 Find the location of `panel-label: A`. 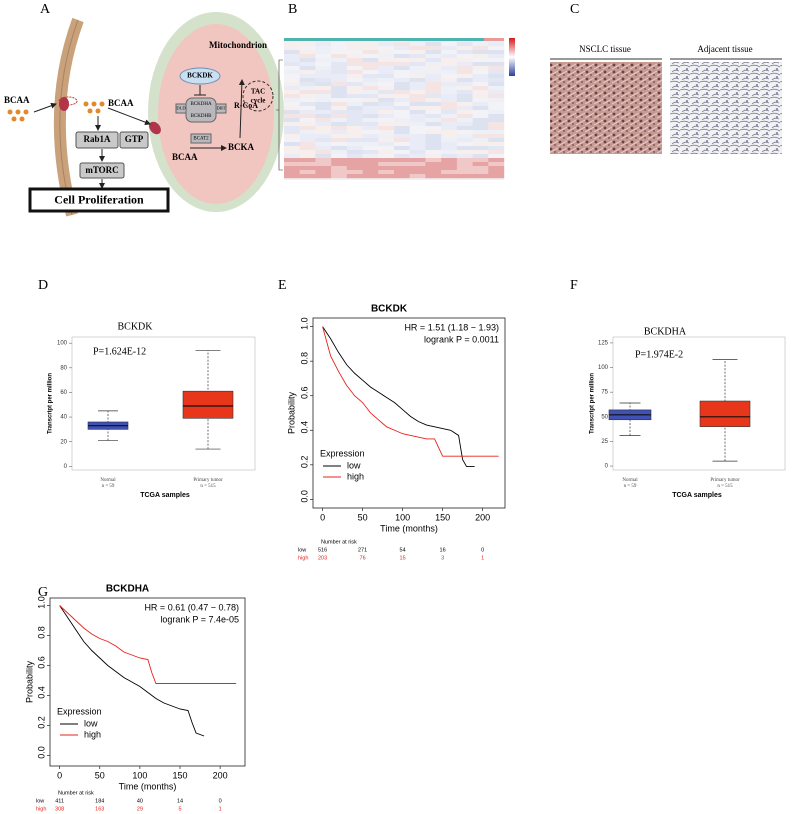

panel-label: A is located at coordinates (45, 9).